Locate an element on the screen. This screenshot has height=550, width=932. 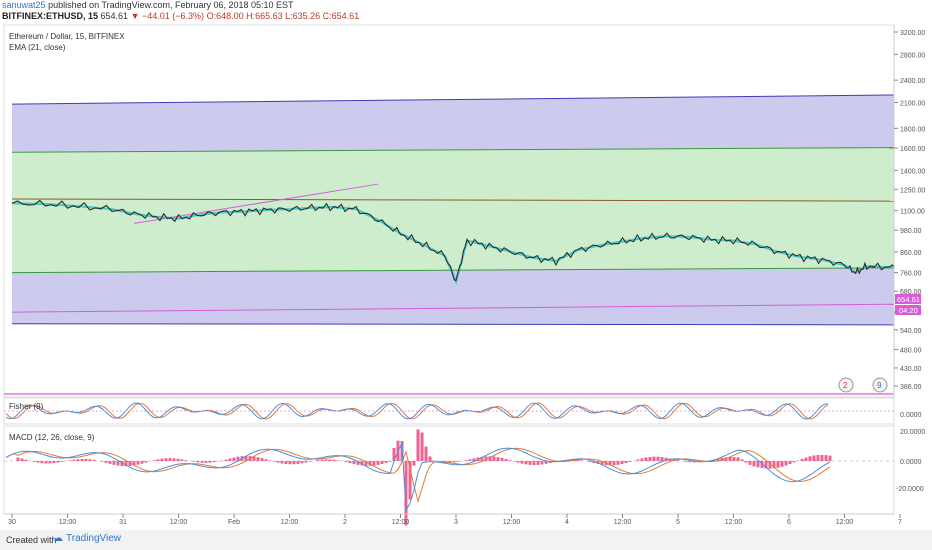
calendar-event-icon is located at coordinates (846, 385).